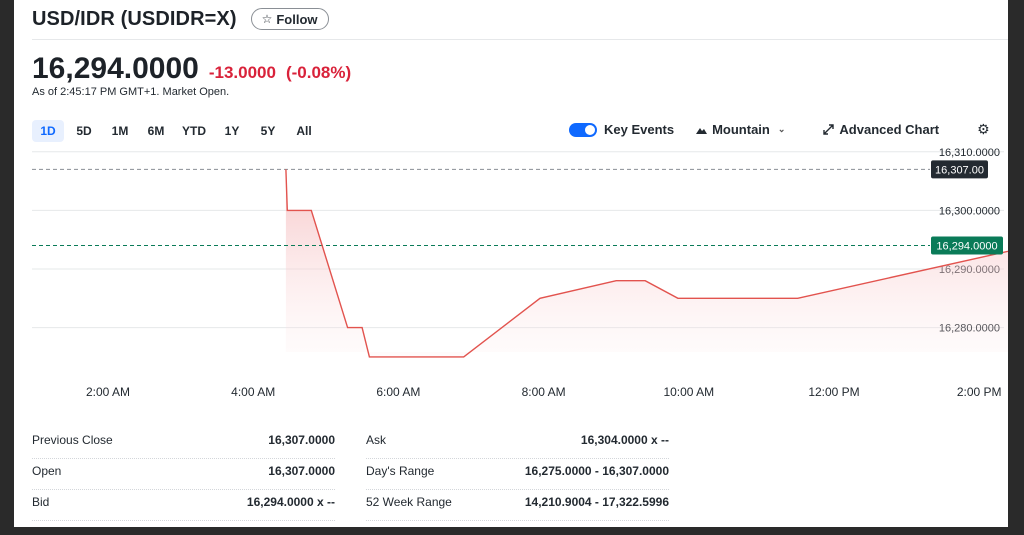  What do you see at coordinates (639, 129) in the screenshot?
I see `key-events-label: Key Events` at bounding box center [639, 129].